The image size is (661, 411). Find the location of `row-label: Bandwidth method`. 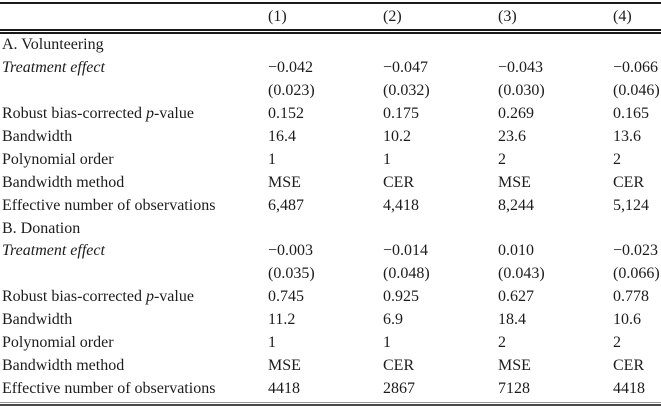

row-label: Bandwidth method is located at coordinates (134, 183).